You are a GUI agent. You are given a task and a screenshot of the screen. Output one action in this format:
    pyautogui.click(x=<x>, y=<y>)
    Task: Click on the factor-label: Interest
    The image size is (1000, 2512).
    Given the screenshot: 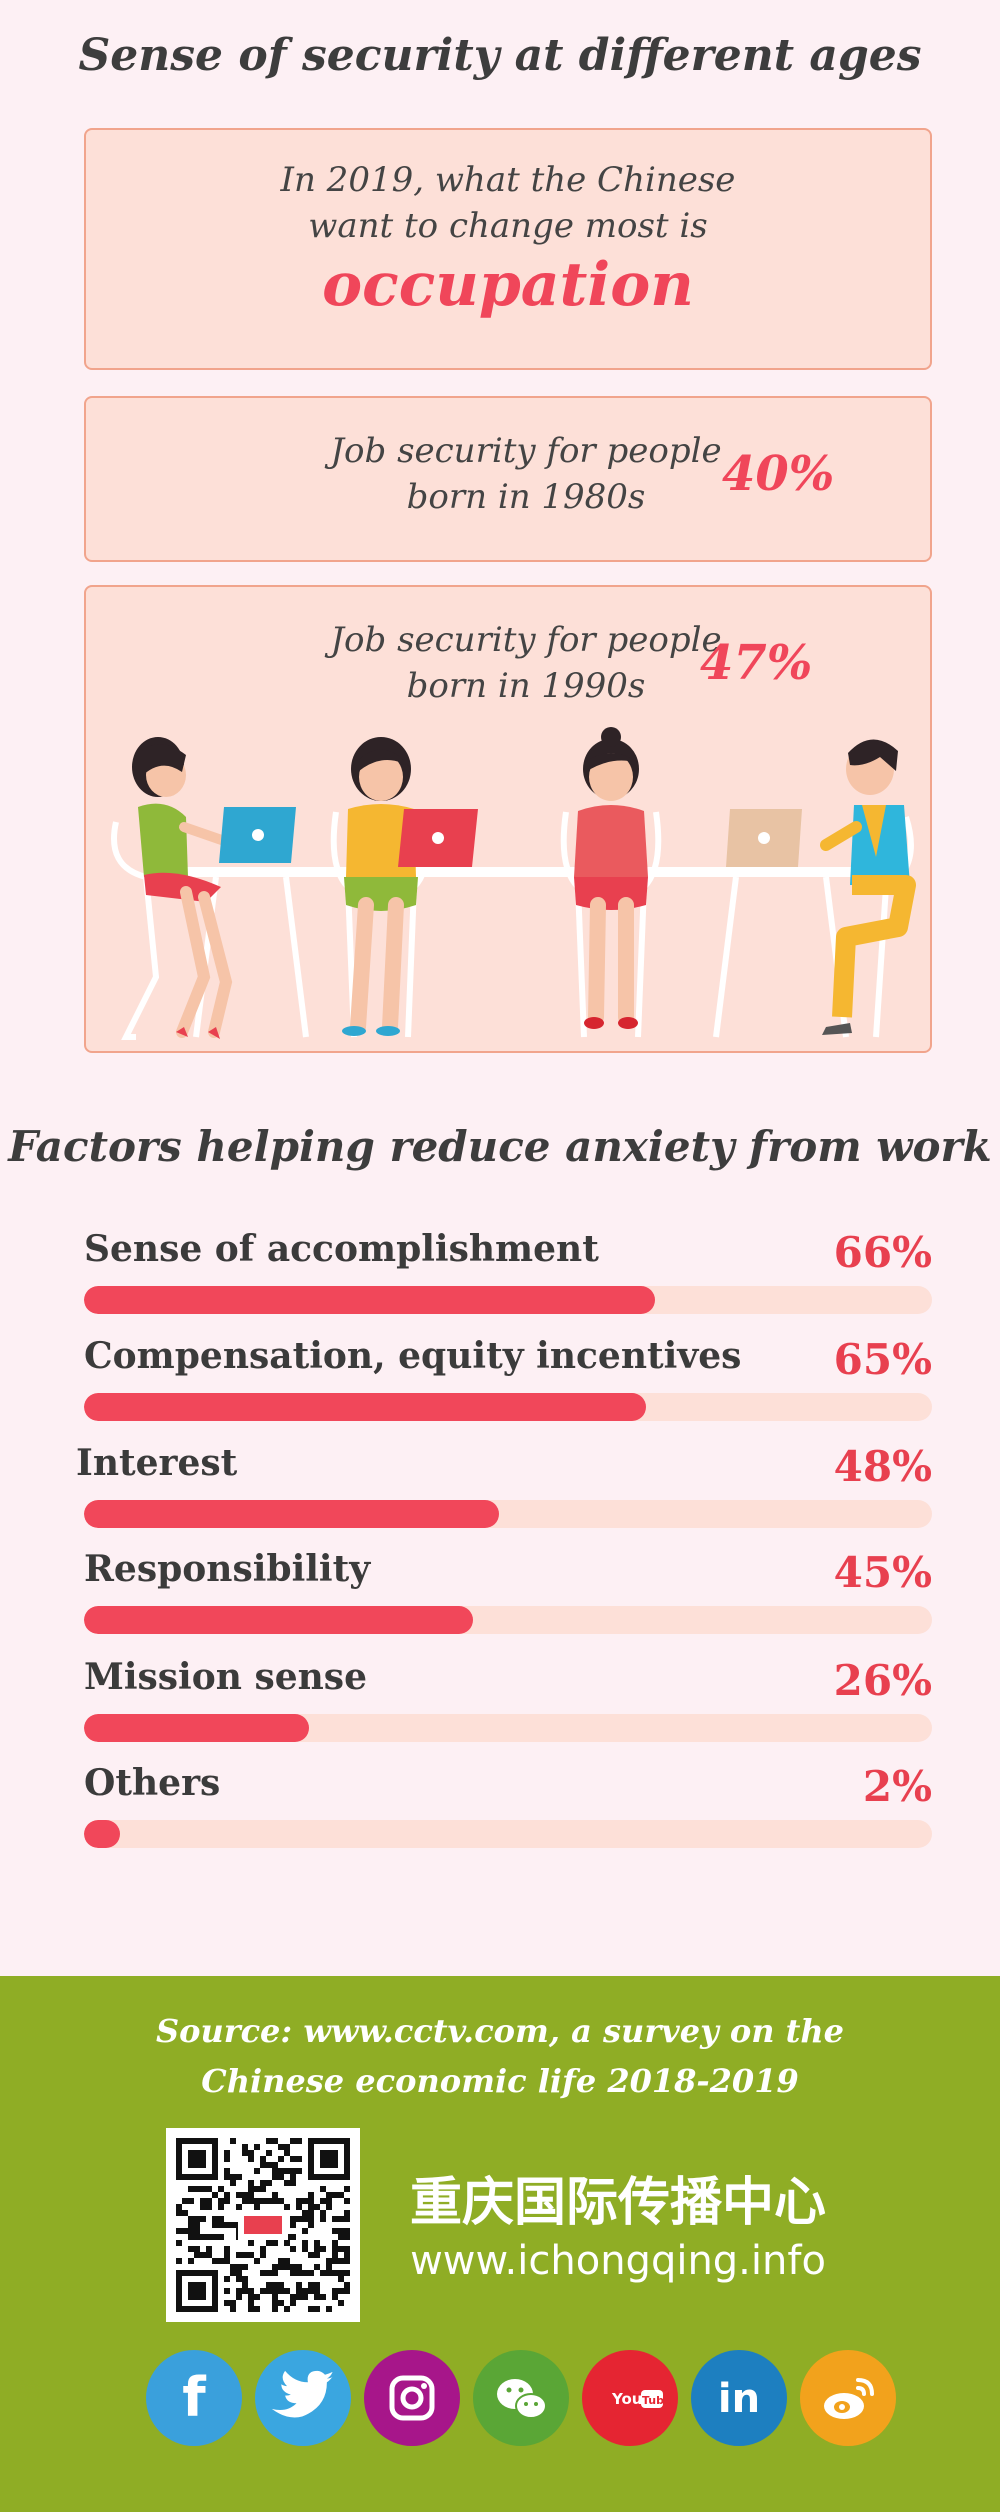 What is the action you would take?
    pyautogui.click(x=157, y=1463)
    